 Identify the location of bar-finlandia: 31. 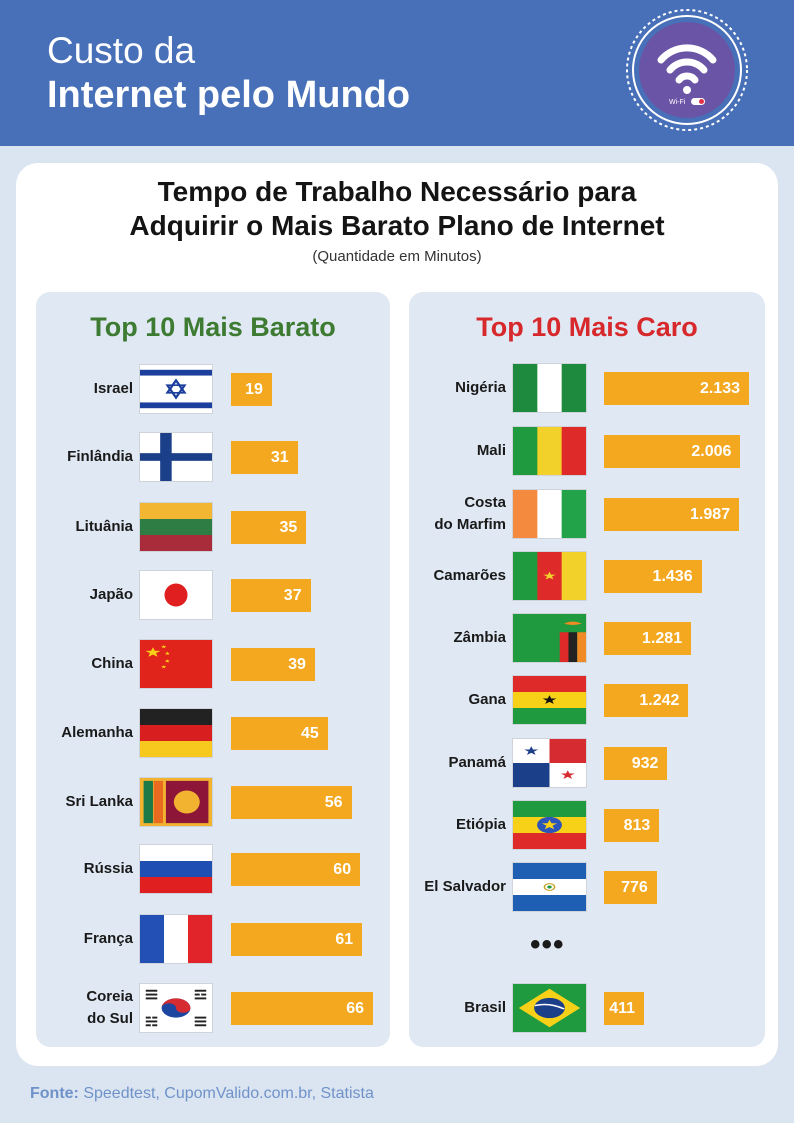
(264, 457).